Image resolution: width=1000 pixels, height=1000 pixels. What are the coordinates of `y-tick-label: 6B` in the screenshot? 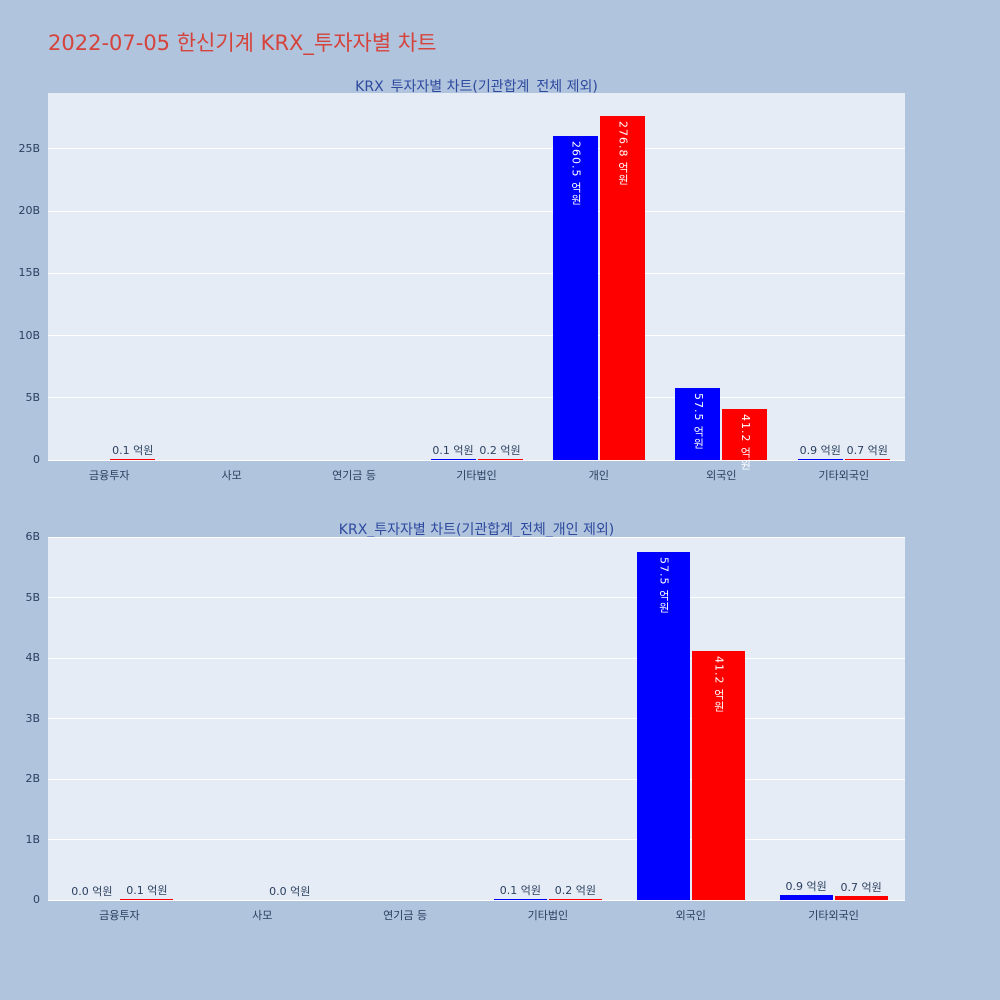 It's located at (32, 536).